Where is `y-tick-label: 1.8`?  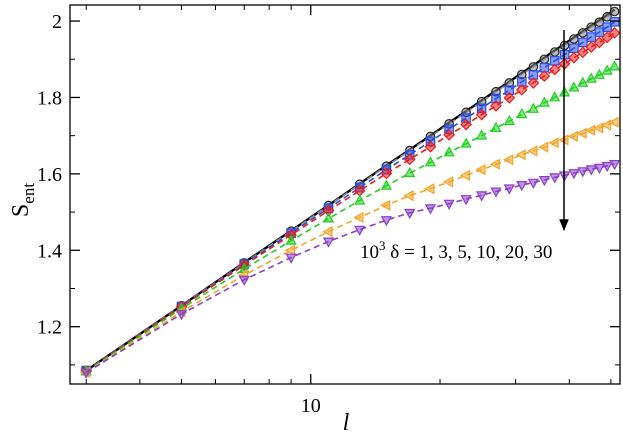
y-tick-label: 1.8 is located at coordinates (49, 98).